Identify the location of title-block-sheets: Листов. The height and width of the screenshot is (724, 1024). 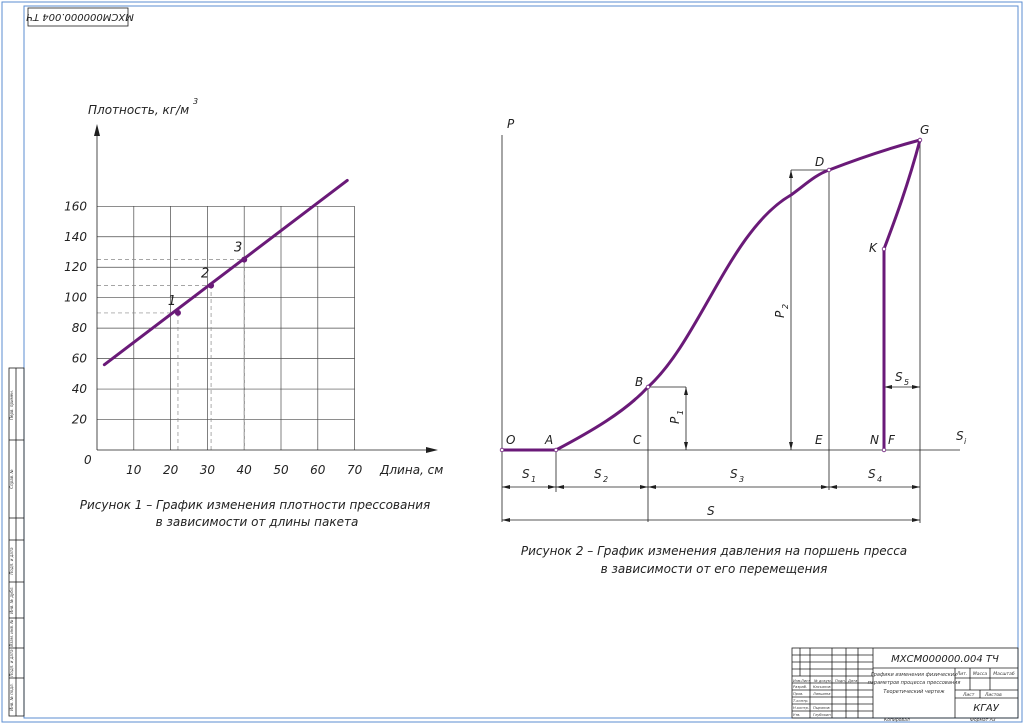
(993, 695).